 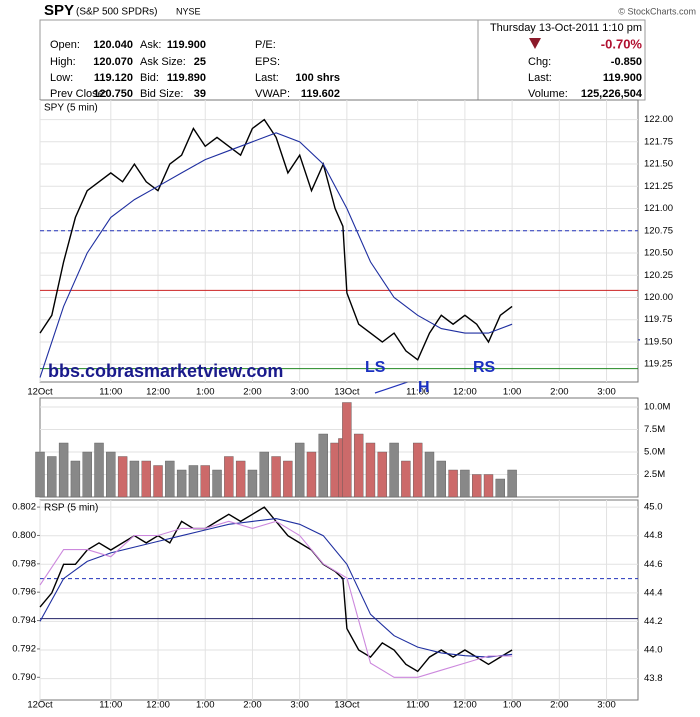 I want to click on y-tick-label: 119.50, so click(x=658, y=341).